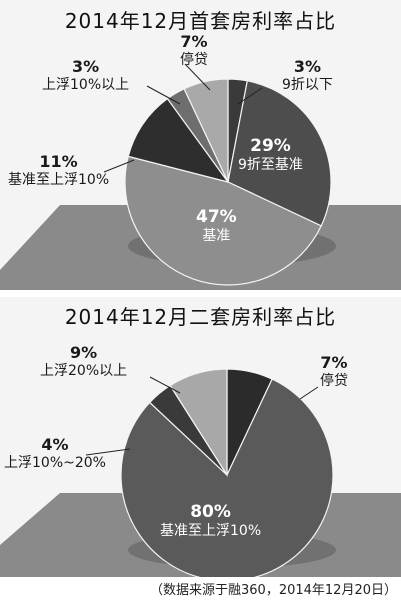  Describe the element at coordinates (84, 371) in the screenshot. I see `slice-name: 上浮20%以上` at that location.